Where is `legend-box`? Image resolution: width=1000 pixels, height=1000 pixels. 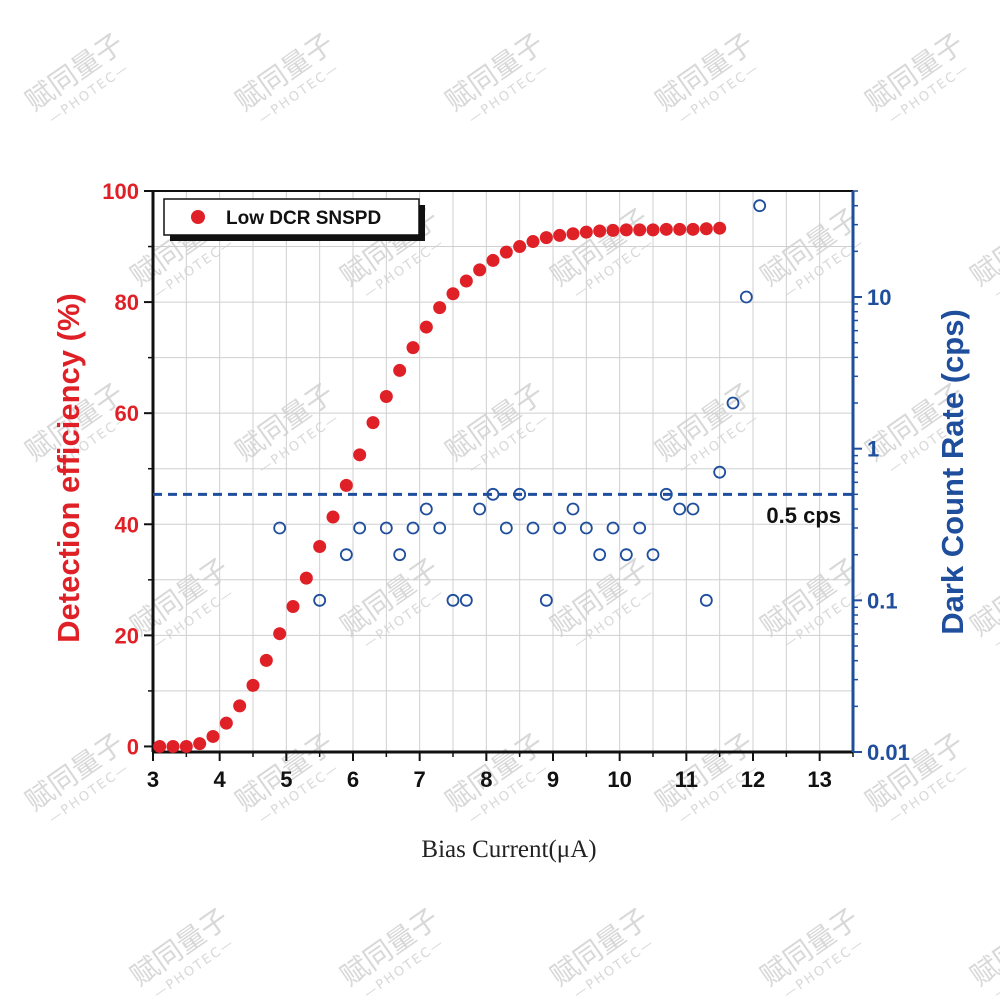
legend-box is located at coordinates (291, 217).